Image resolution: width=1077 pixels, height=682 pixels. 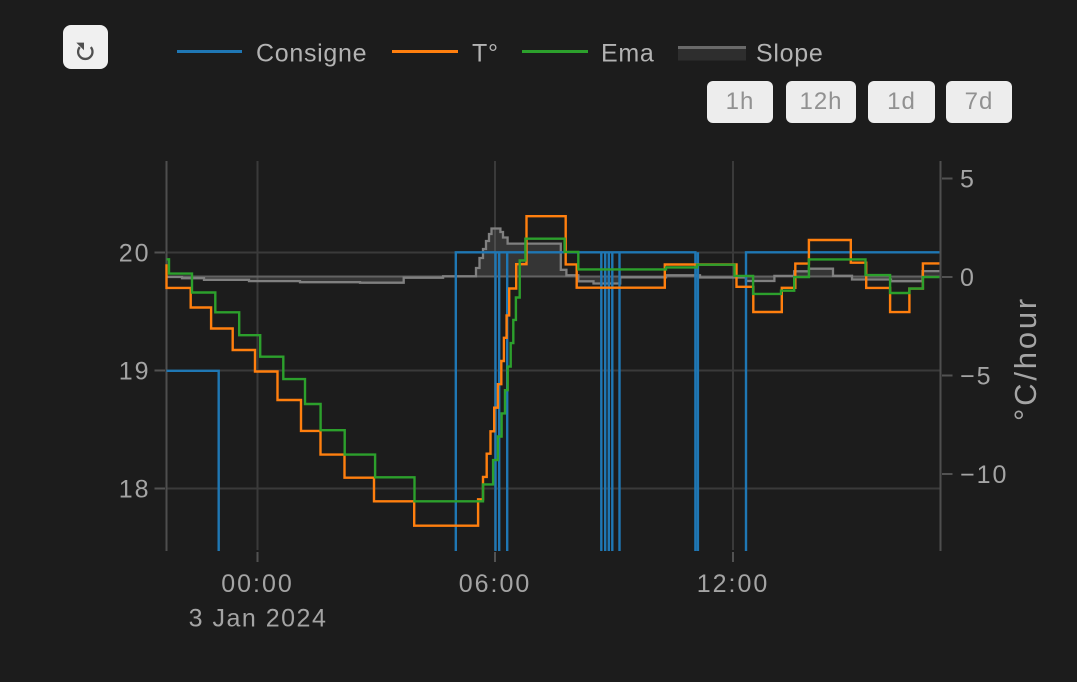 I want to click on svg-text: T°, so click(x=485, y=53).